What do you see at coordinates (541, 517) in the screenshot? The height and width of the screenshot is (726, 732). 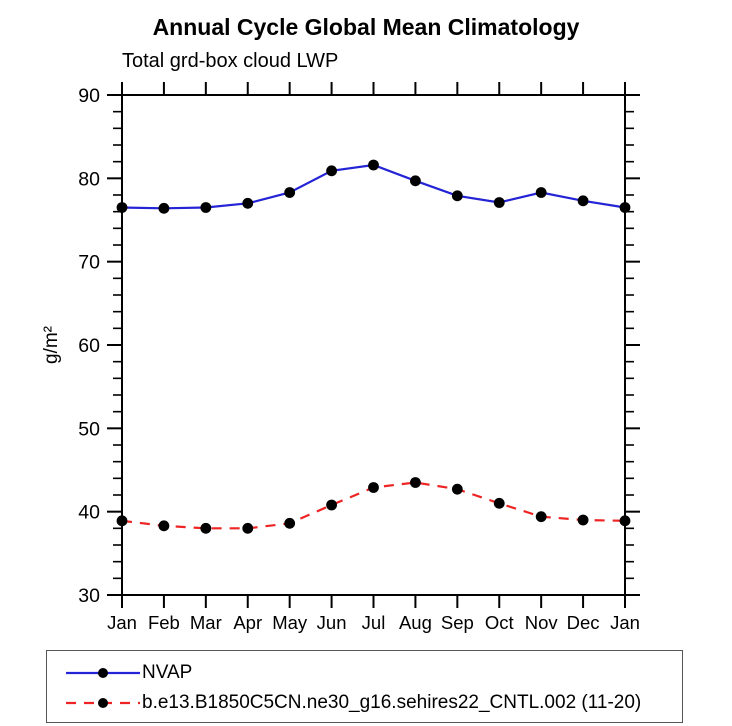 I see `series-1-marker-nov` at bounding box center [541, 517].